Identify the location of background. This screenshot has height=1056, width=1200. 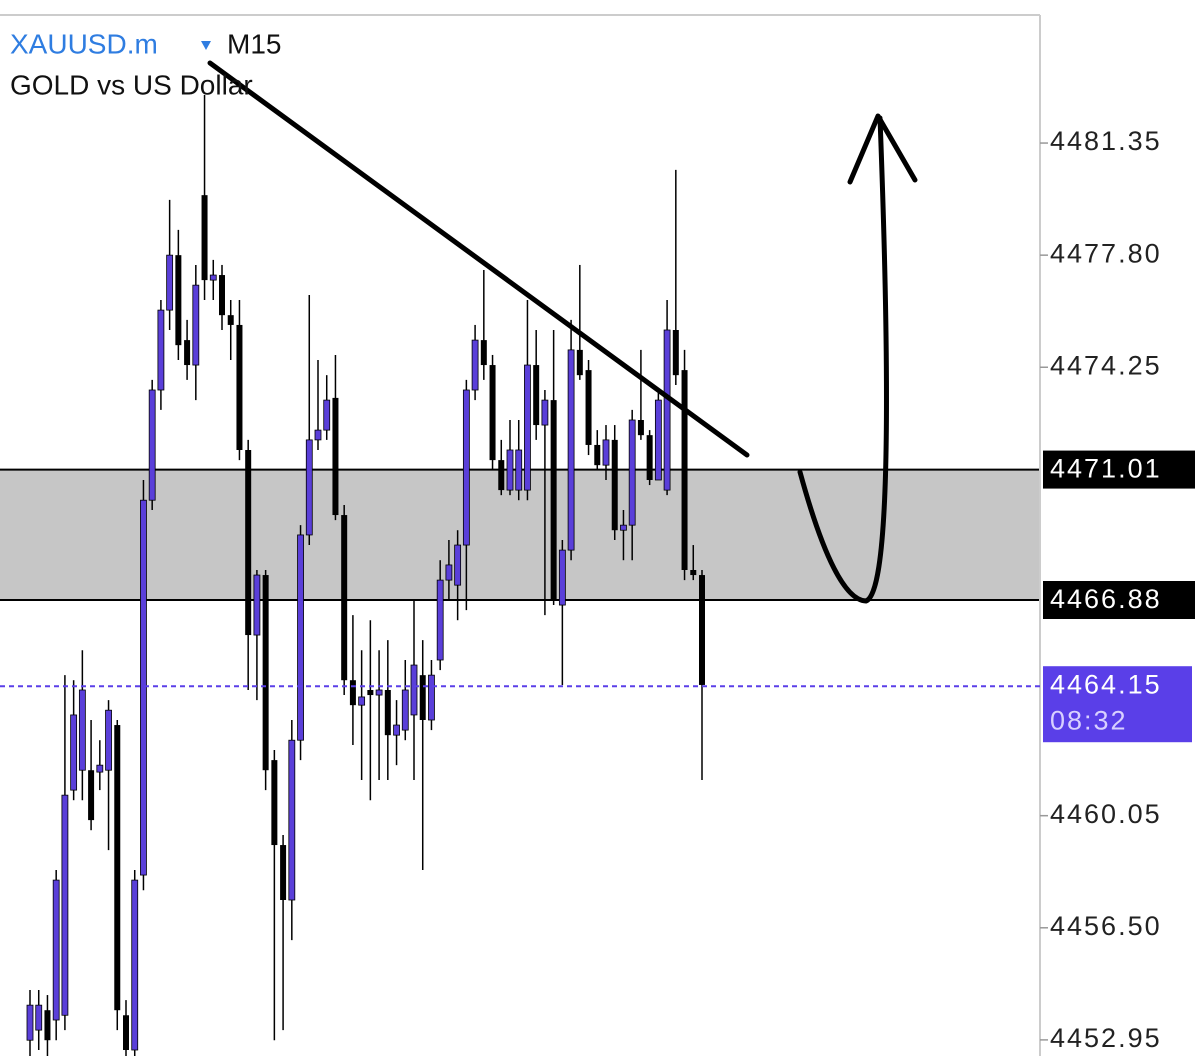
(520, 534).